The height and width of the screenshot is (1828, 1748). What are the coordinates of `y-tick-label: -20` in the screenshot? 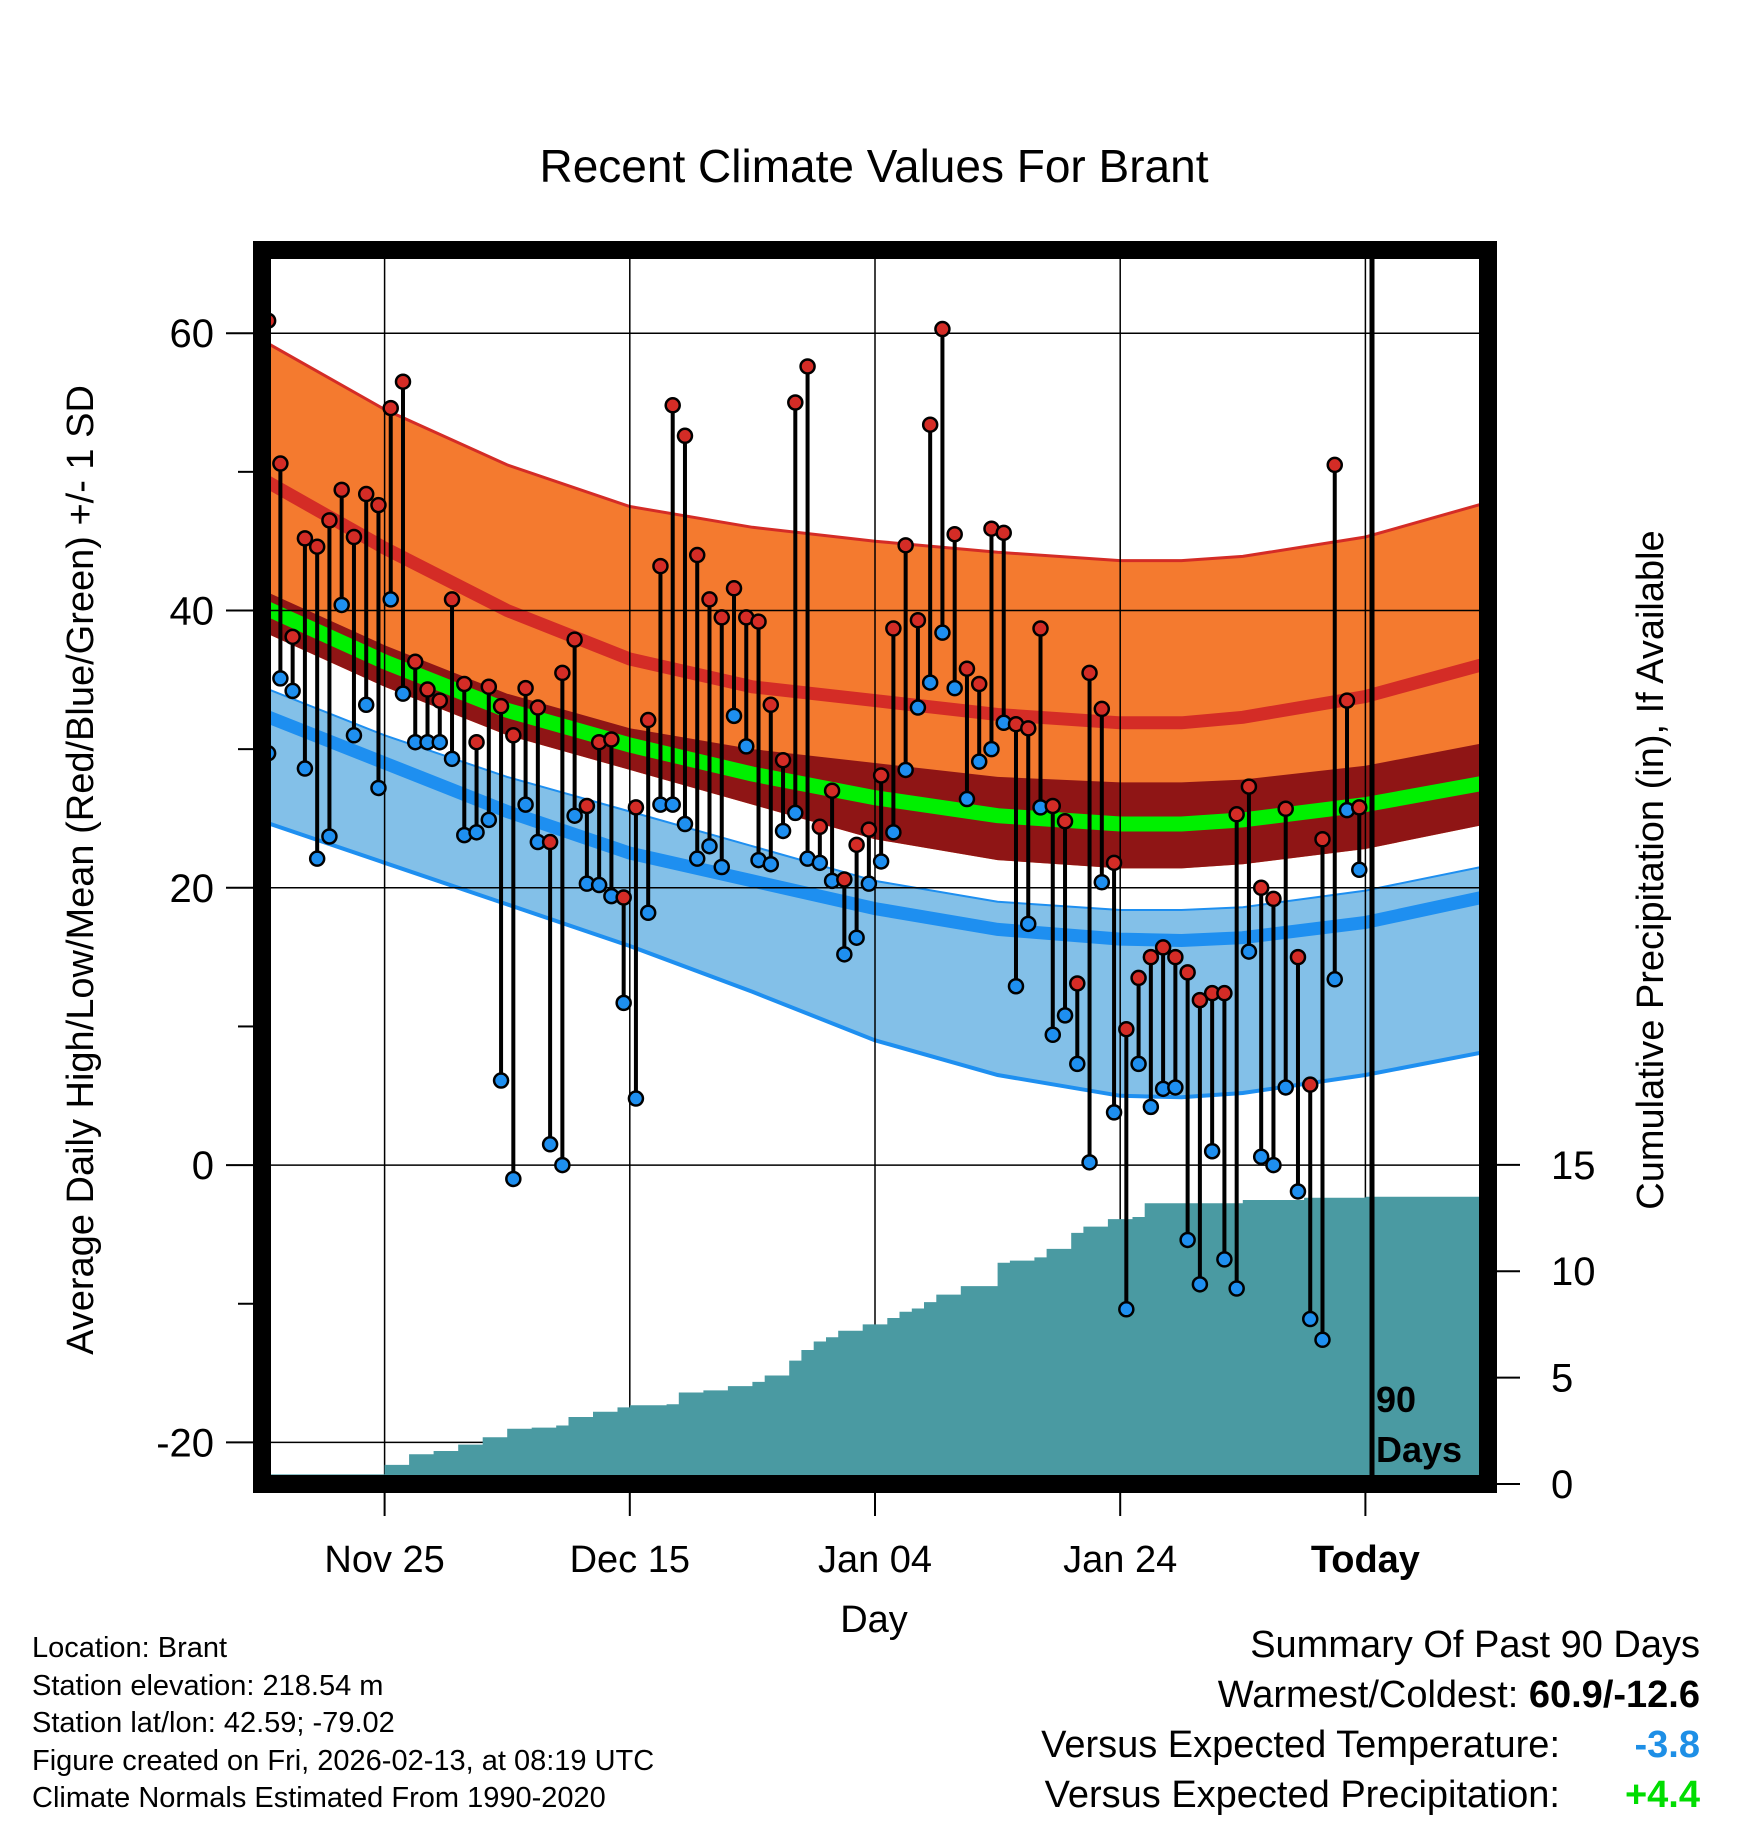 It's located at (185, 1443).